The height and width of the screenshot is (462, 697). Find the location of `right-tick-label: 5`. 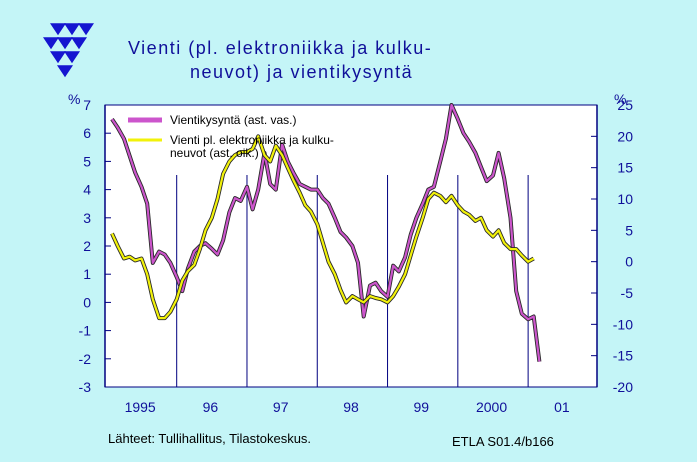

right-tick-label: 5 is located at coordinates (629, 230).